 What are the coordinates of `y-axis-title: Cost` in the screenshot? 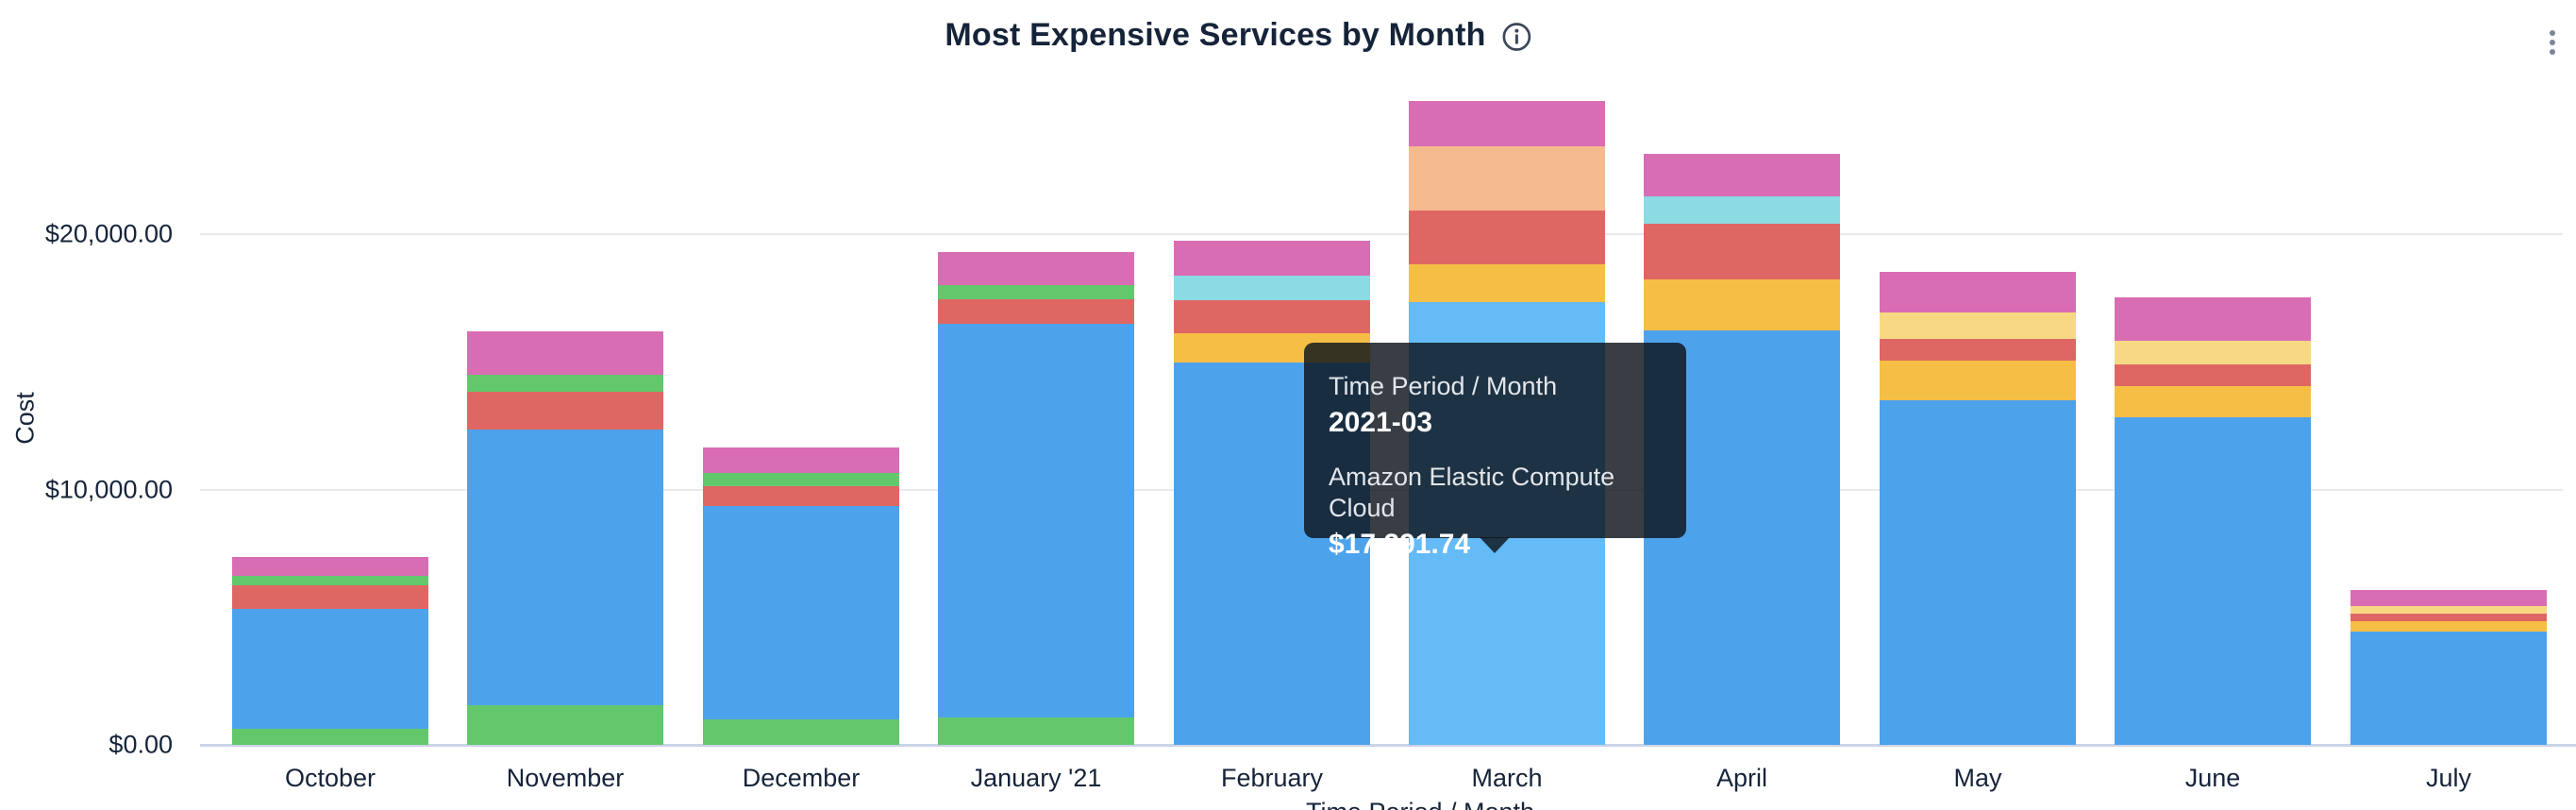 It's located at (25, 418).